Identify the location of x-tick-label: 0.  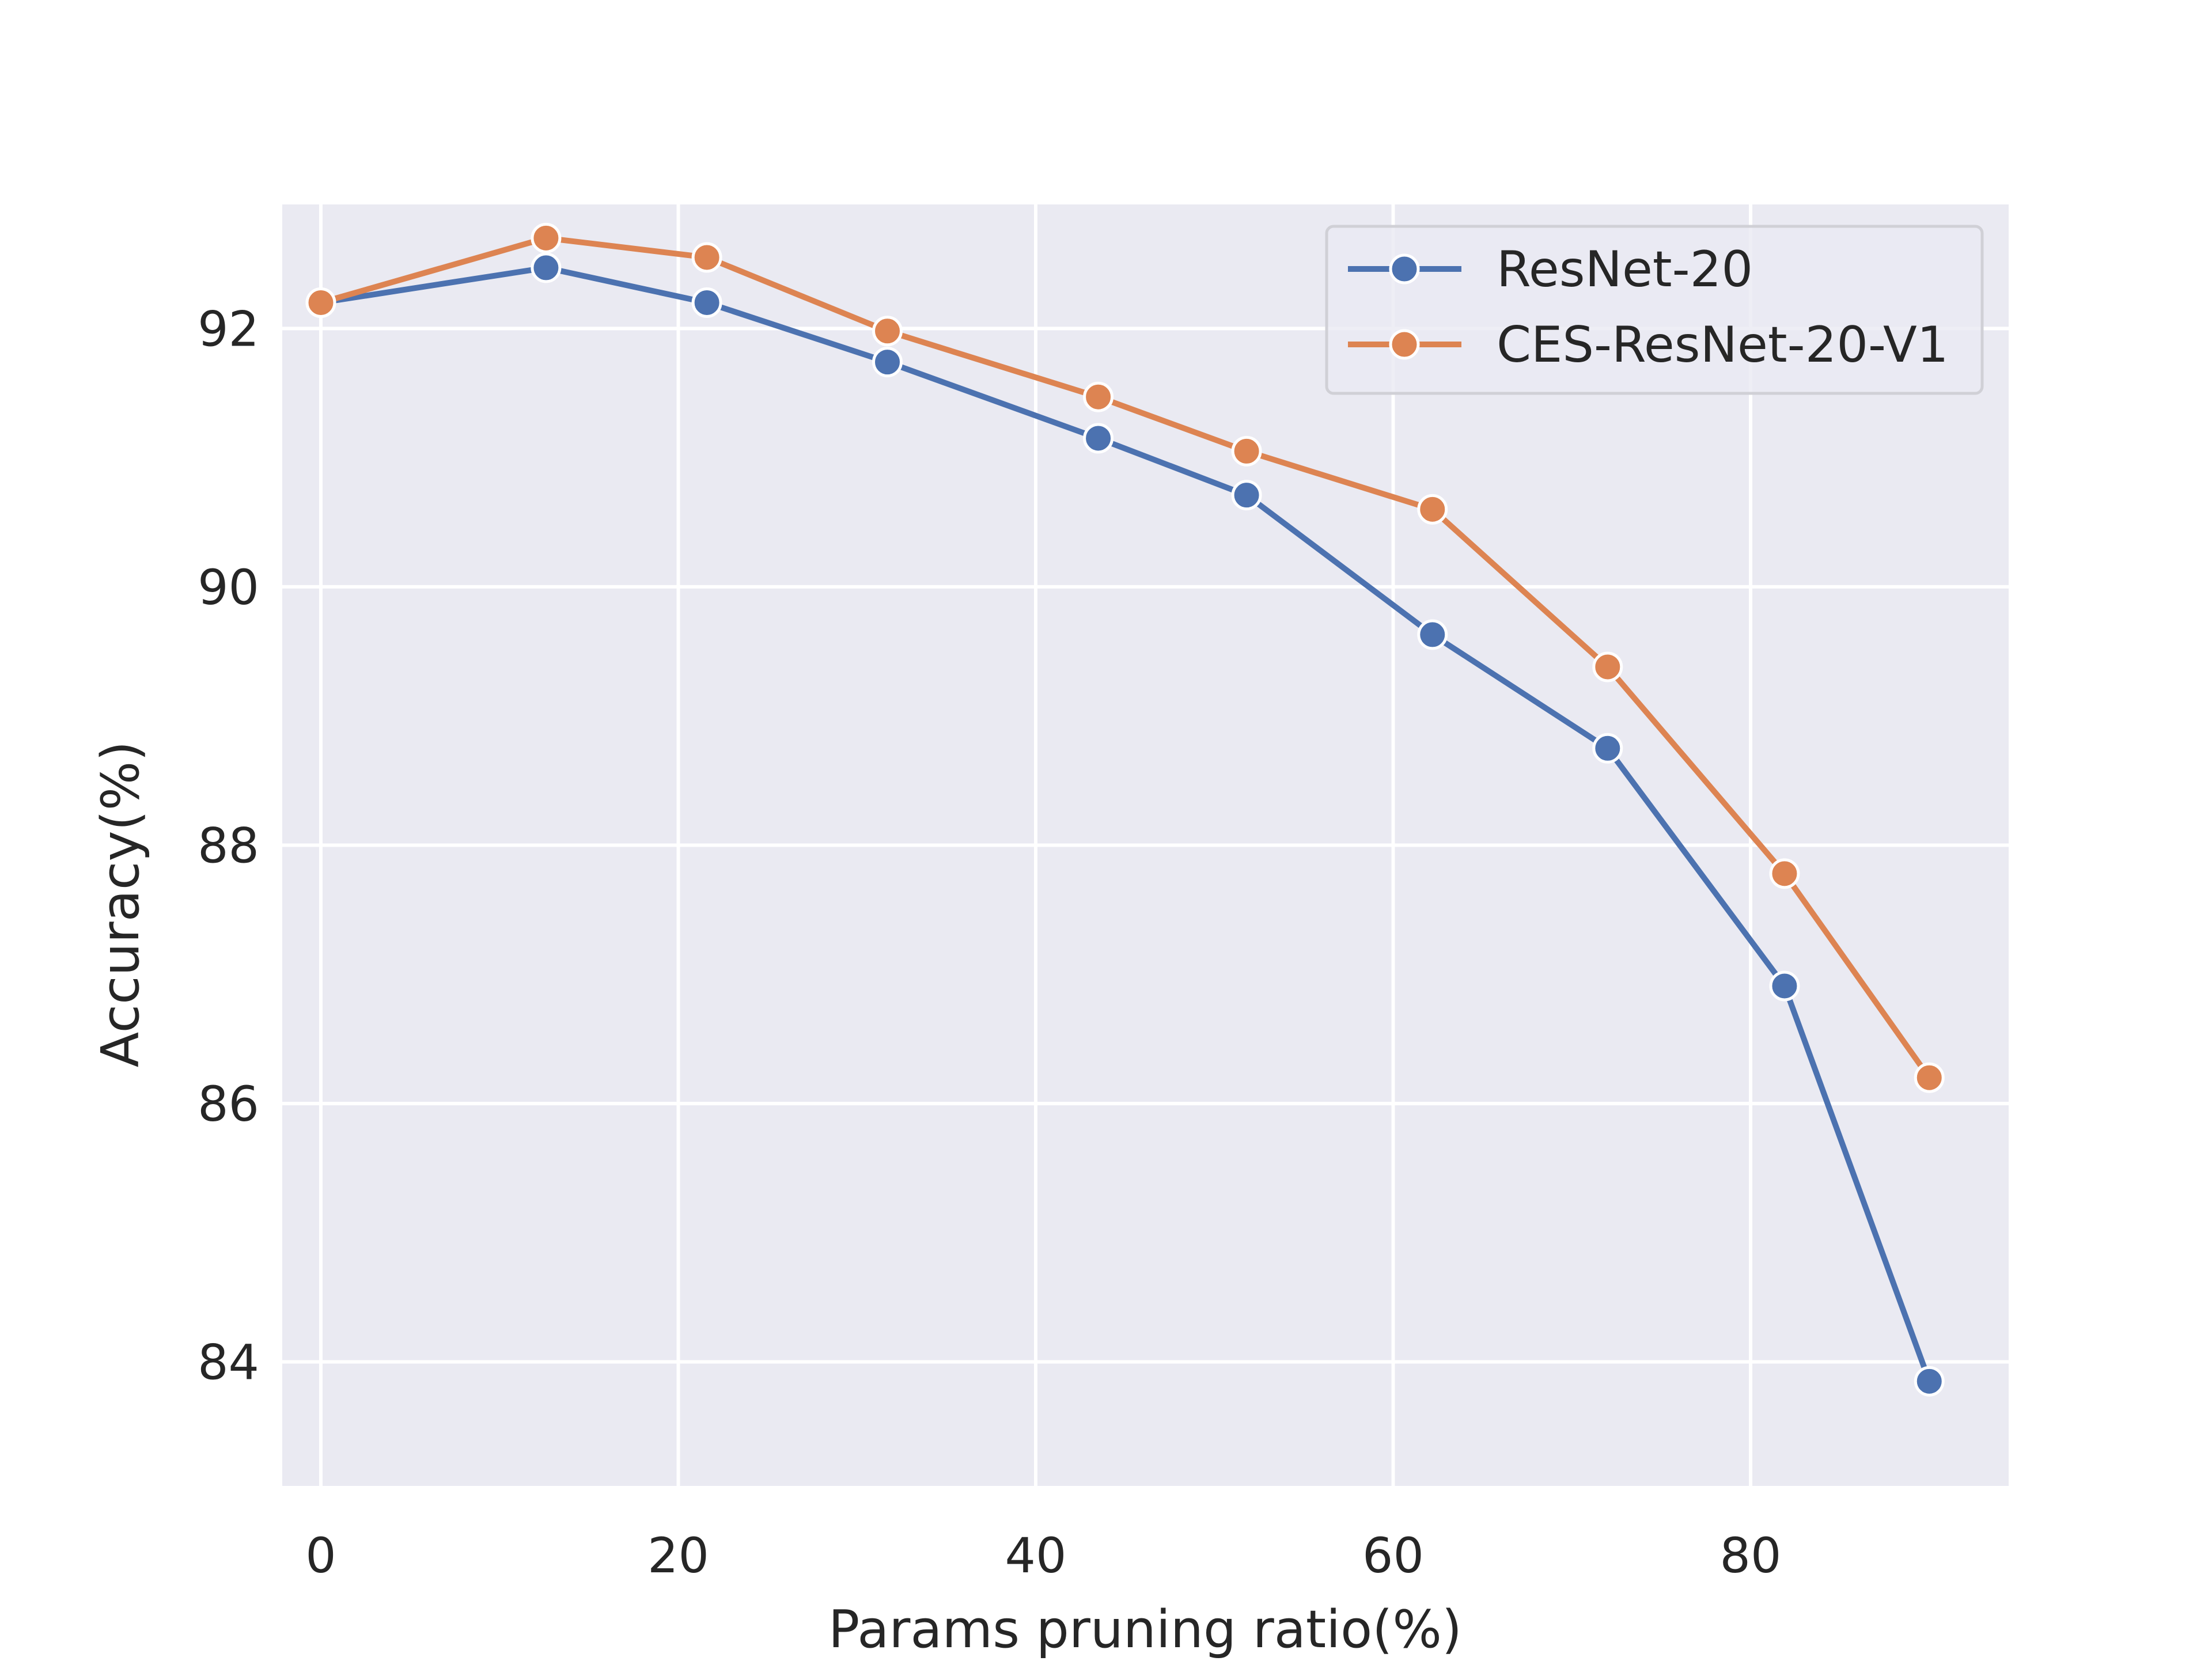
(320, 1555).